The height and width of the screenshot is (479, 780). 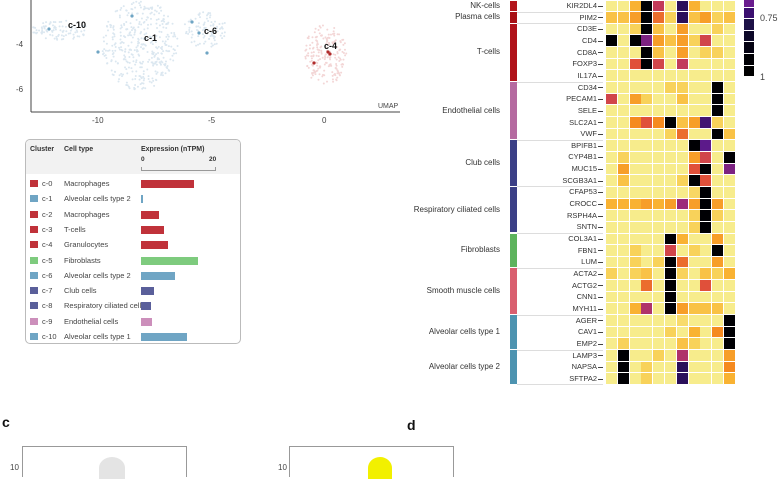 What do you see at coordinates (513, 209) in the screenshot?
I see `group-color-bar` at bounding box center [513, 209].